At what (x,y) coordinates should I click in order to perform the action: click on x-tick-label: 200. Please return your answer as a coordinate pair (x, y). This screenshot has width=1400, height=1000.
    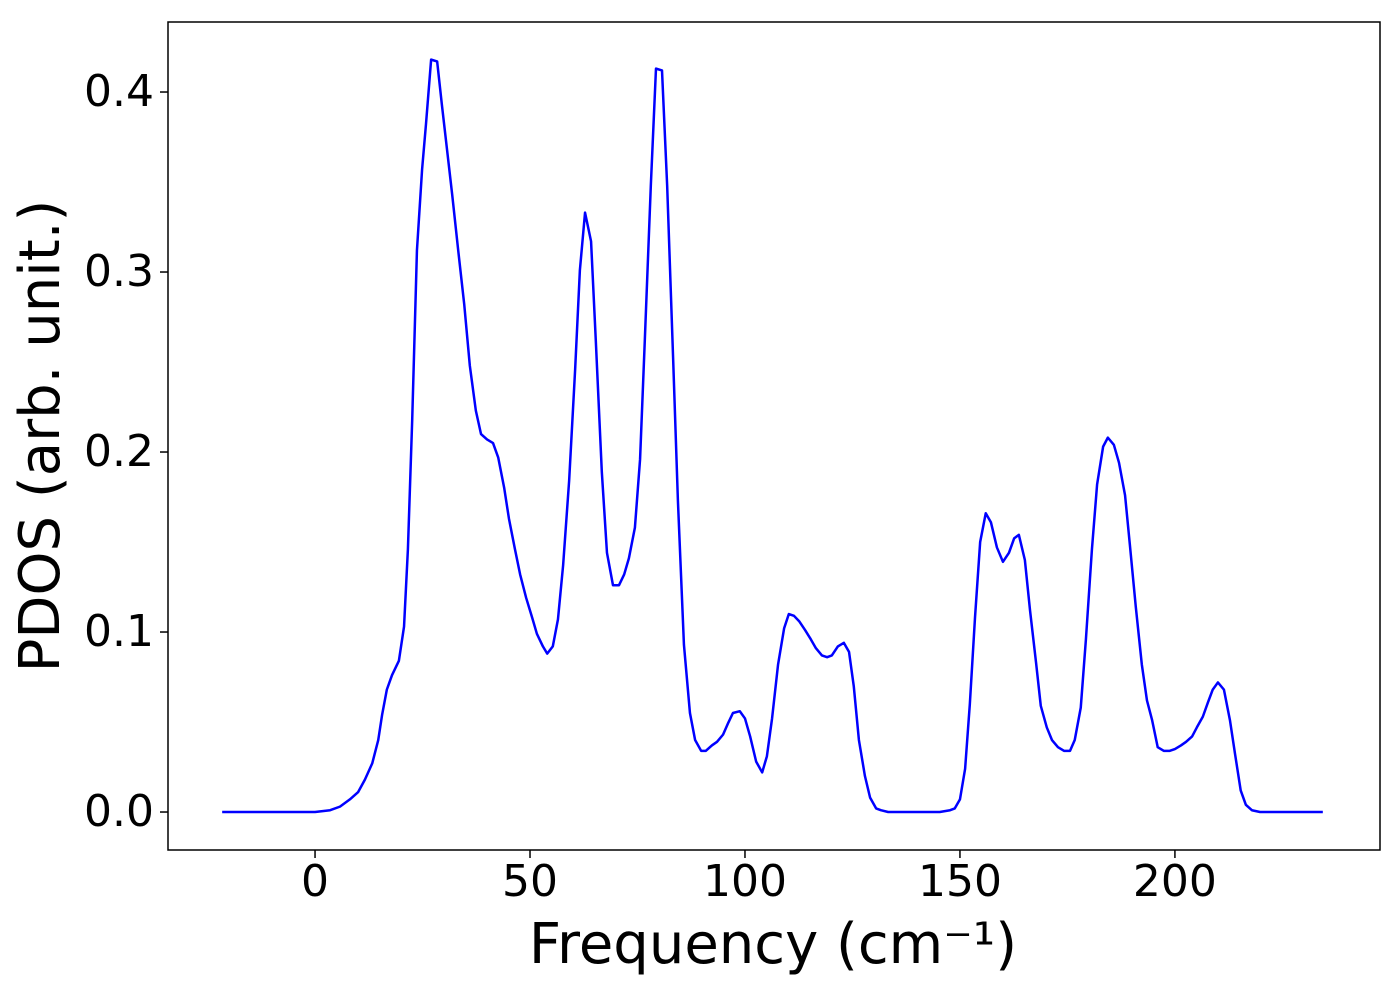
    Looking at the image, I should click on (1175, 881).